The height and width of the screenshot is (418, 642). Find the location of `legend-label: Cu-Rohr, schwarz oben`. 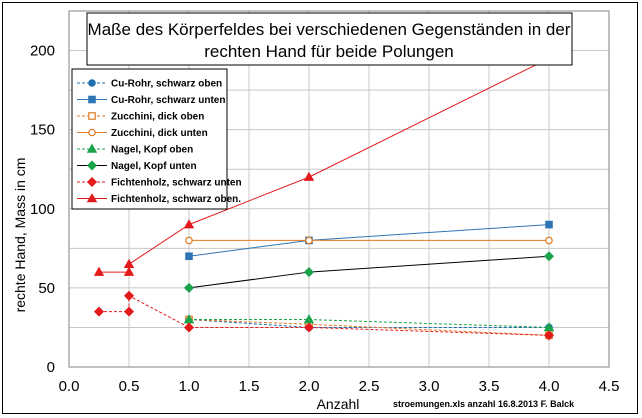

legend-label: Cu-Rohr, schwarz oben is located at coordinates (166, 84).